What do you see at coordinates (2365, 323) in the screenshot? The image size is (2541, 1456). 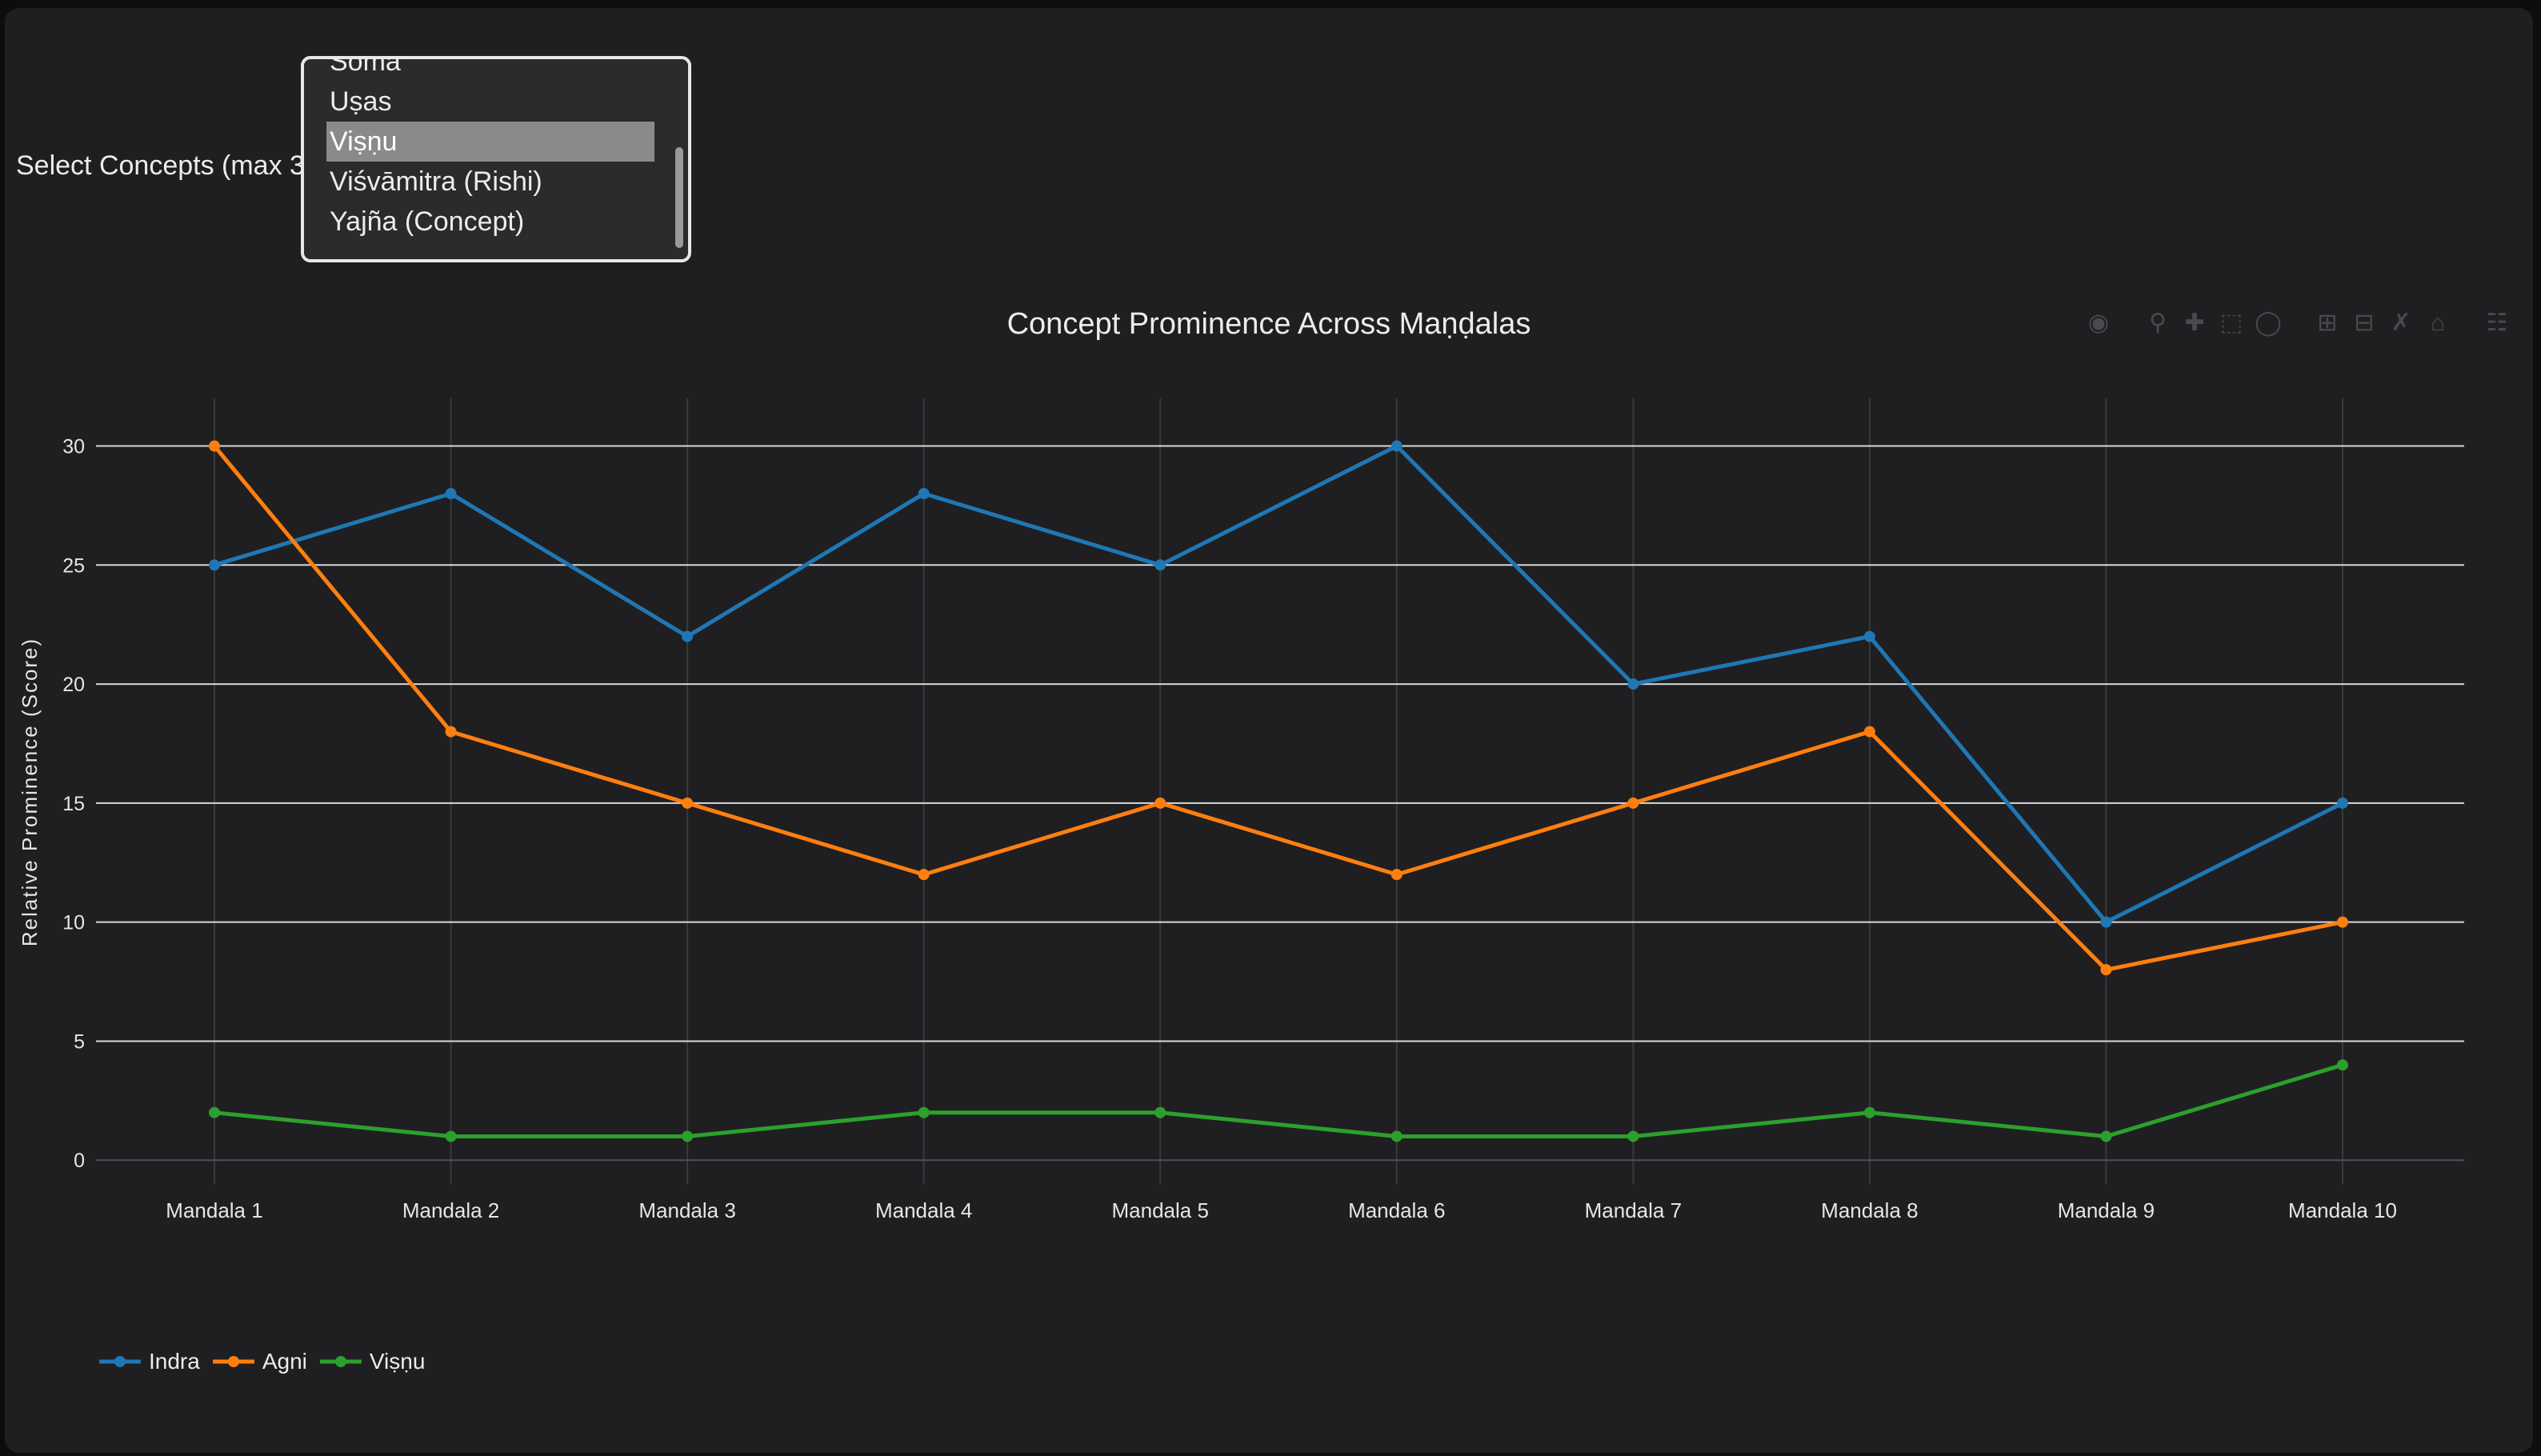 I see `zoom-out-icon: ⊟` at bounding box center [2365, 323].